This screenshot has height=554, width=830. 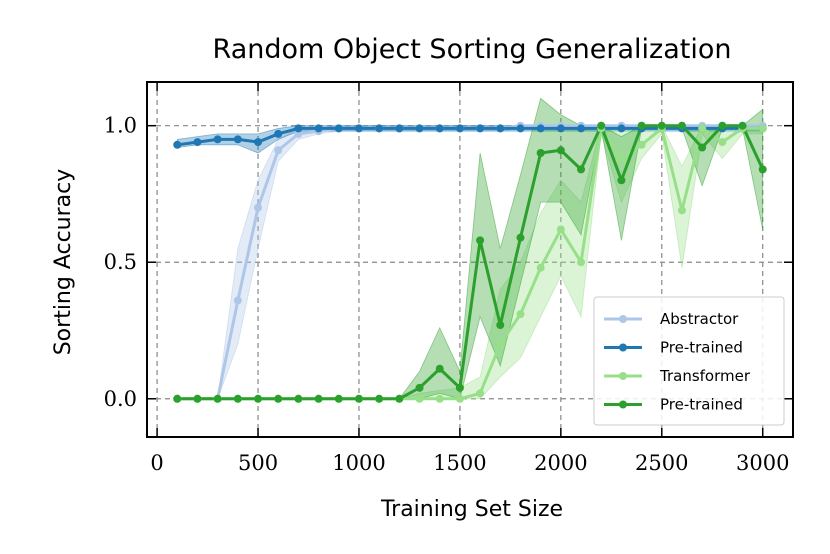 What do you see at coordinates (705, 376) in the screenshot?
I see `legend-label-2: Transformer` at bounding box center [705, 376].